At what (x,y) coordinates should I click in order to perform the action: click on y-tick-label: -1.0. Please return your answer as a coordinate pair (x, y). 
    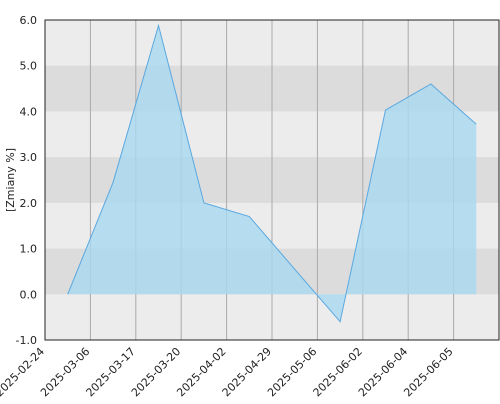
    Looking at the image, I should click on (26, 340).